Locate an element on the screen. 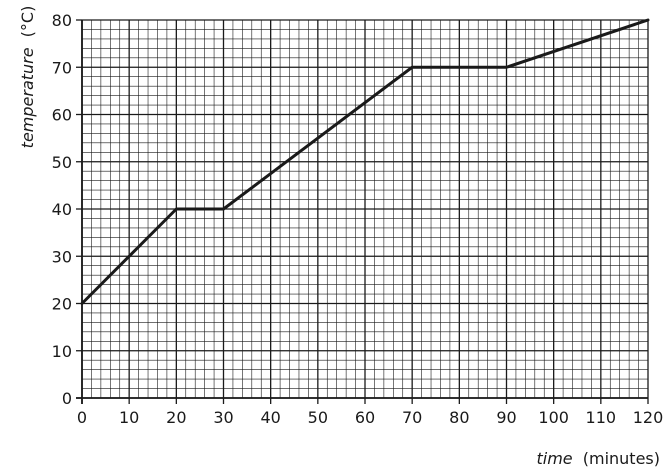  y-tick-label: 10 is located at coordinates (62, 351).